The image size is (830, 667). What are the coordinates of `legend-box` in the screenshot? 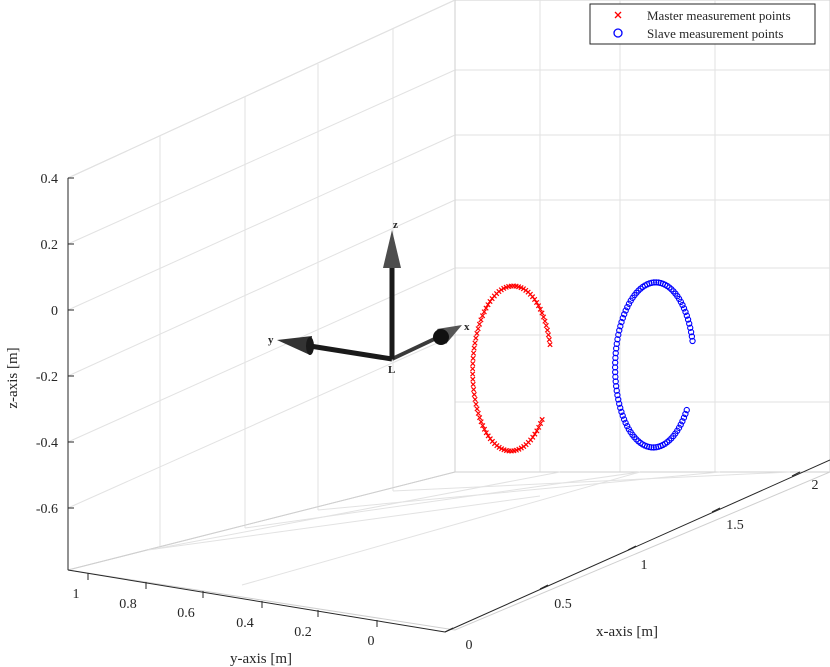 It's located at (702, 24).